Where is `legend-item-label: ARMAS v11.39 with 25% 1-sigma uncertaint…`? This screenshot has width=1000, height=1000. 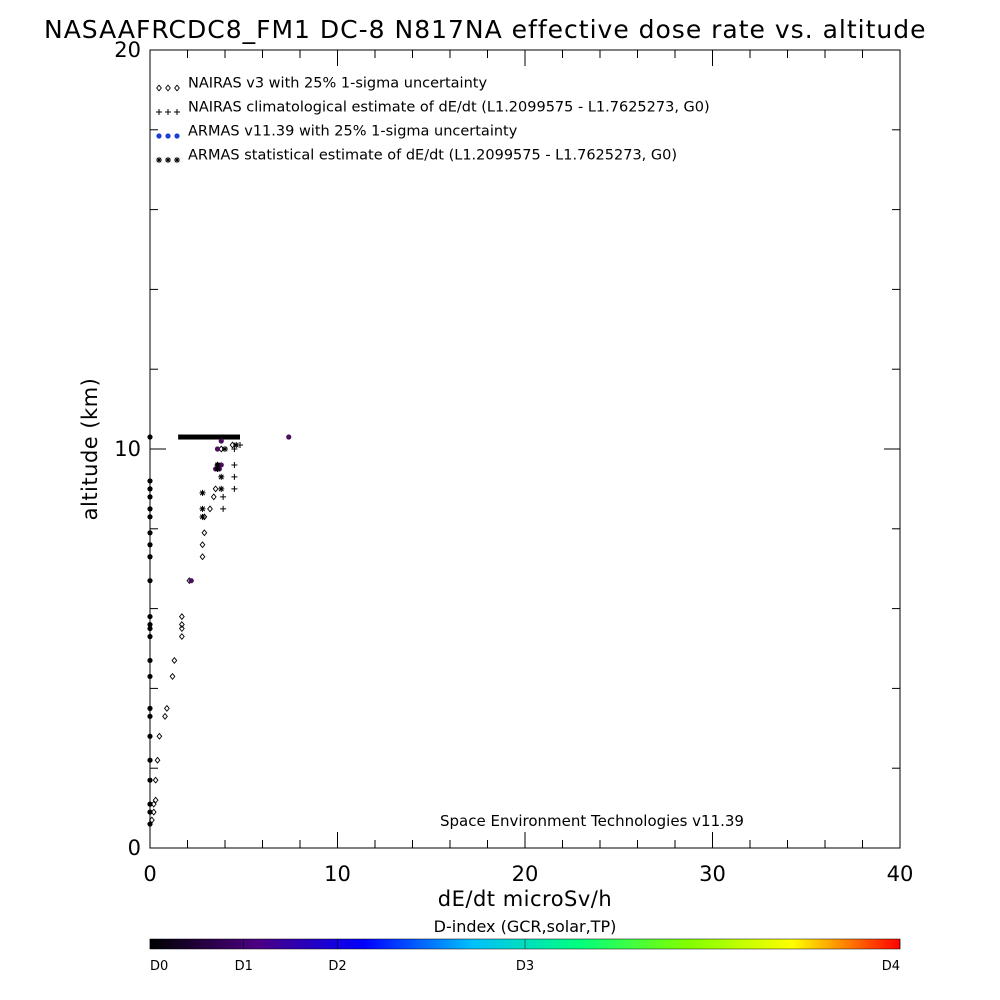 legend-item-label: ARMAS v11.39 with 25% 1-sigma uncertaint… is located at coordinates (353, 132).